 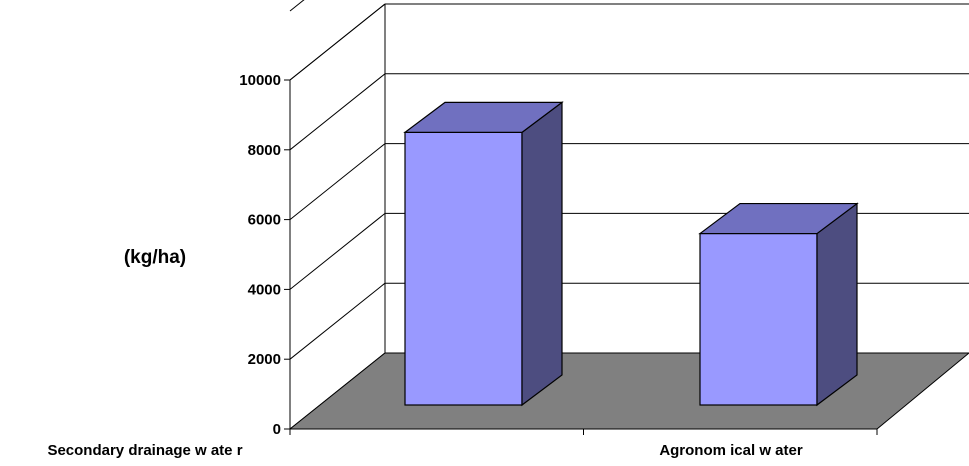 I want to click on x-category-label: Agronom ical w ater, so click(x=731, y=450).